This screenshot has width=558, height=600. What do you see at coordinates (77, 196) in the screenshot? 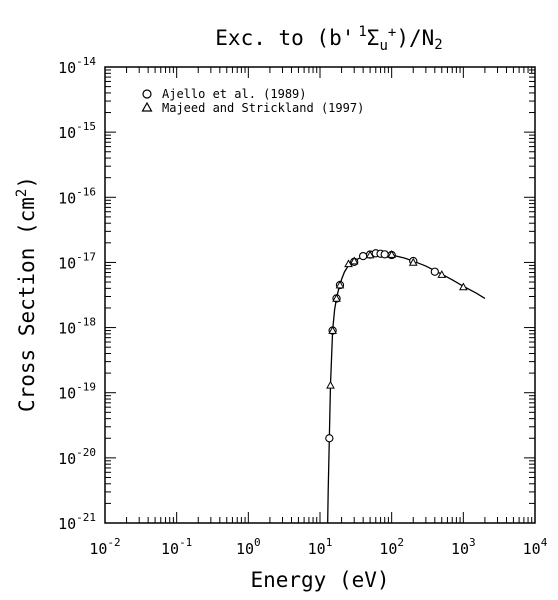
I see `y-tick-label: 10-16` at bounding box center [77, 196].